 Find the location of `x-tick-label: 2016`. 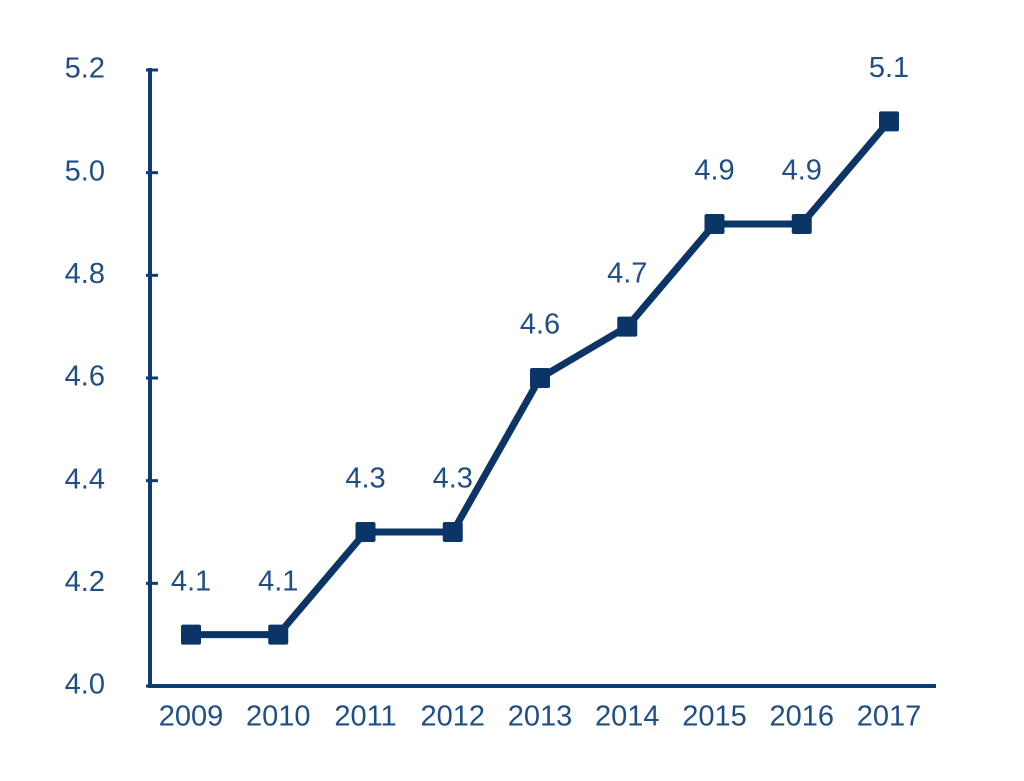

x-tick-label: 2016 is located at coordinates (801, 717).